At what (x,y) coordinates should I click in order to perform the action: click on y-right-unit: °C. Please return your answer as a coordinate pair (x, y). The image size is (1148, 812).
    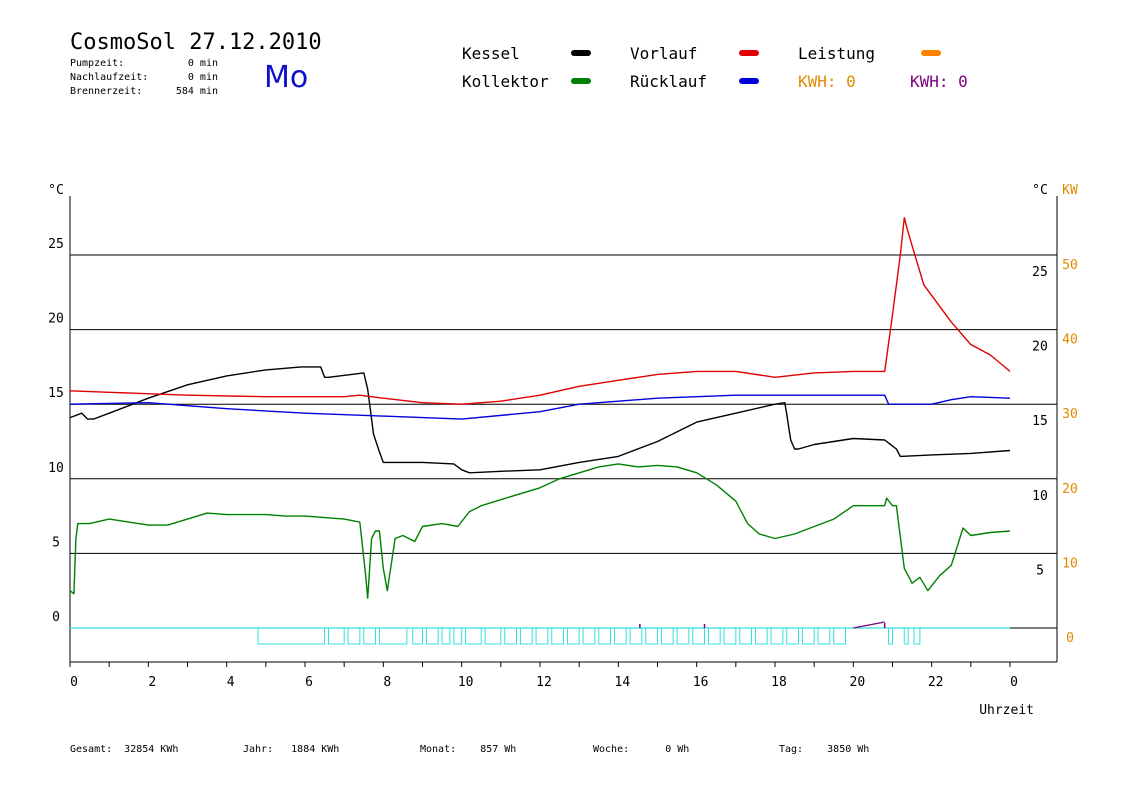
    Looking at the image, I should click on (1040, 190).